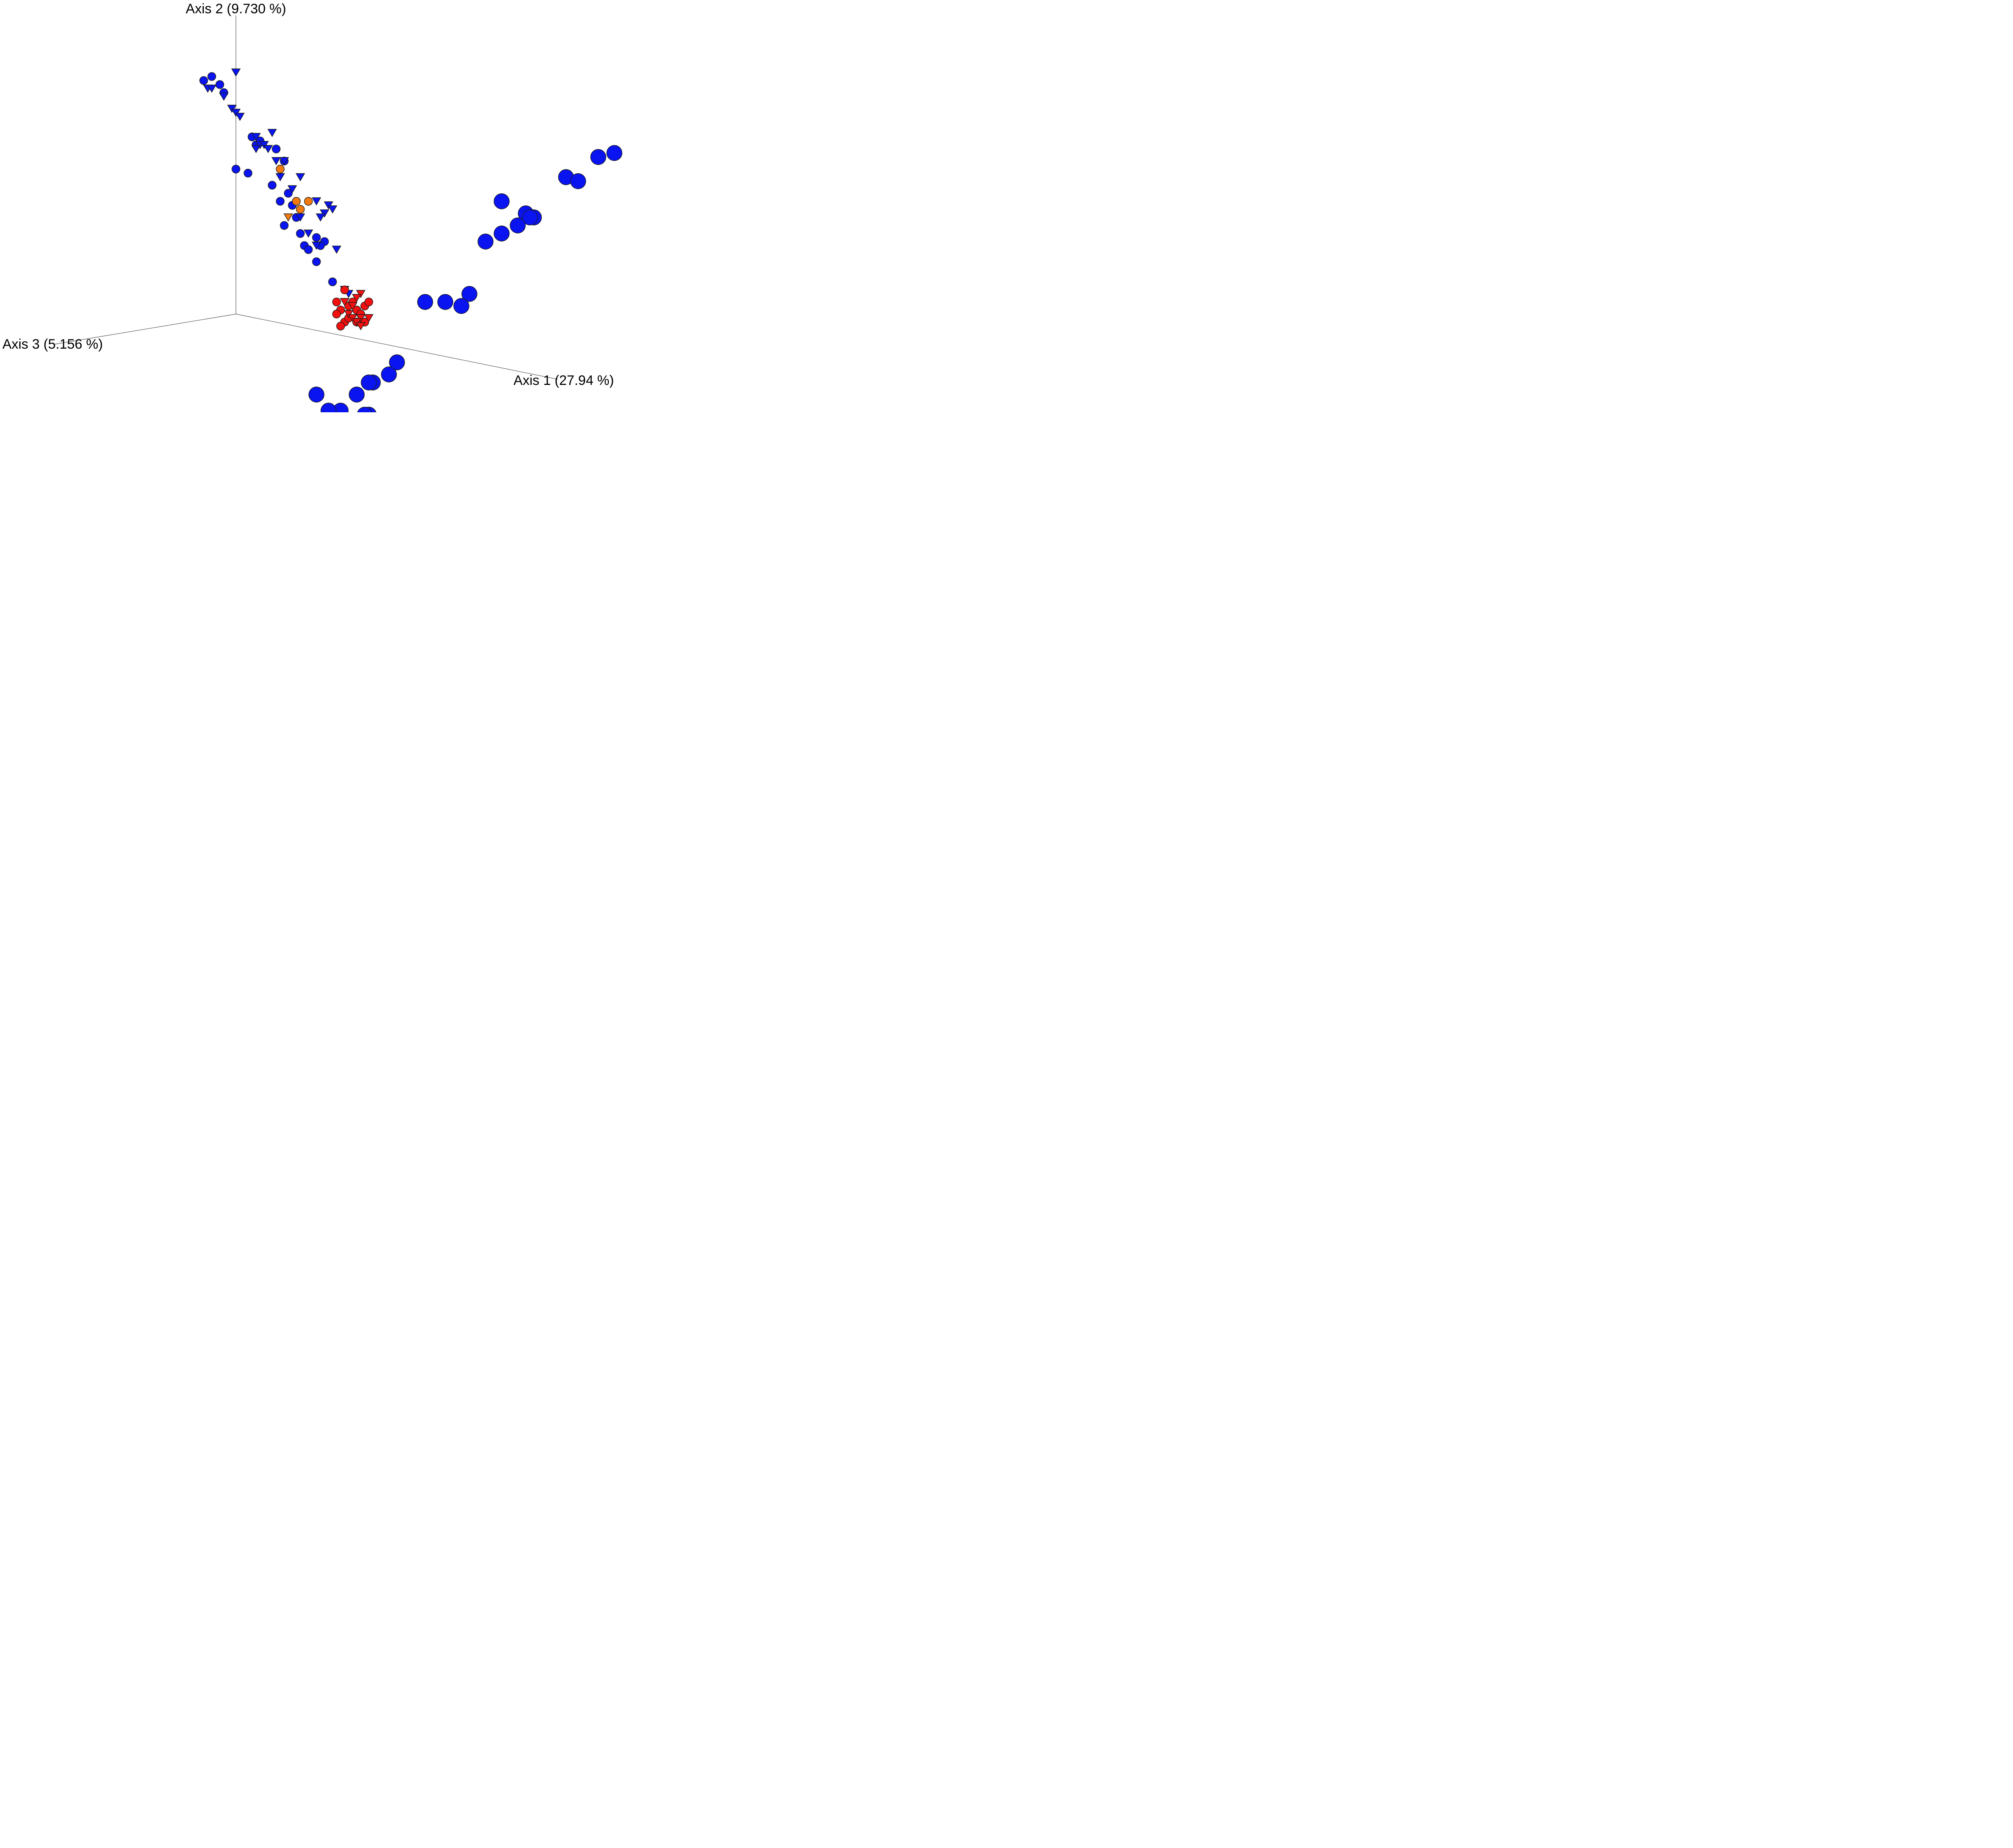 This screenshot has width=2013, height=1848. I want to click on axis-2-label: Axis 2 (9.730 %), so click(236, 9).